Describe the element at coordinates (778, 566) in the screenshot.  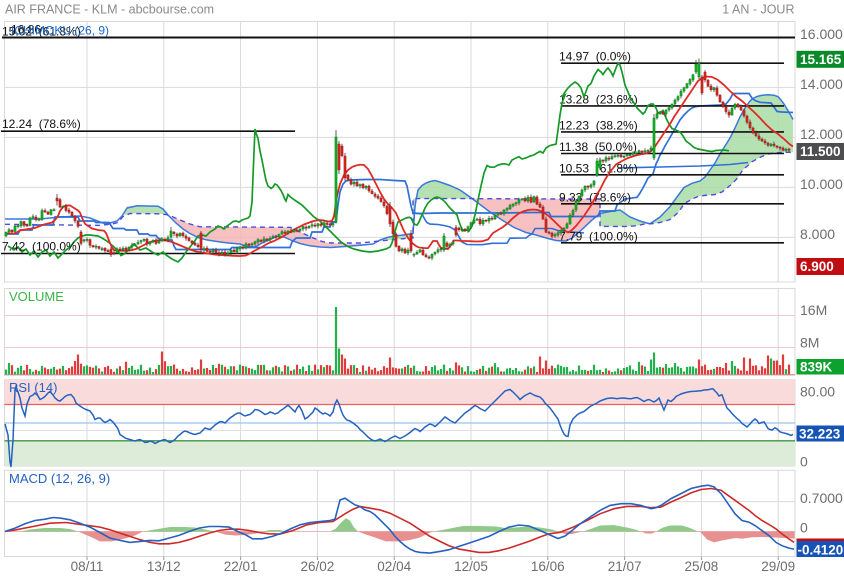
I see `svg-text: 29/09` at that location.